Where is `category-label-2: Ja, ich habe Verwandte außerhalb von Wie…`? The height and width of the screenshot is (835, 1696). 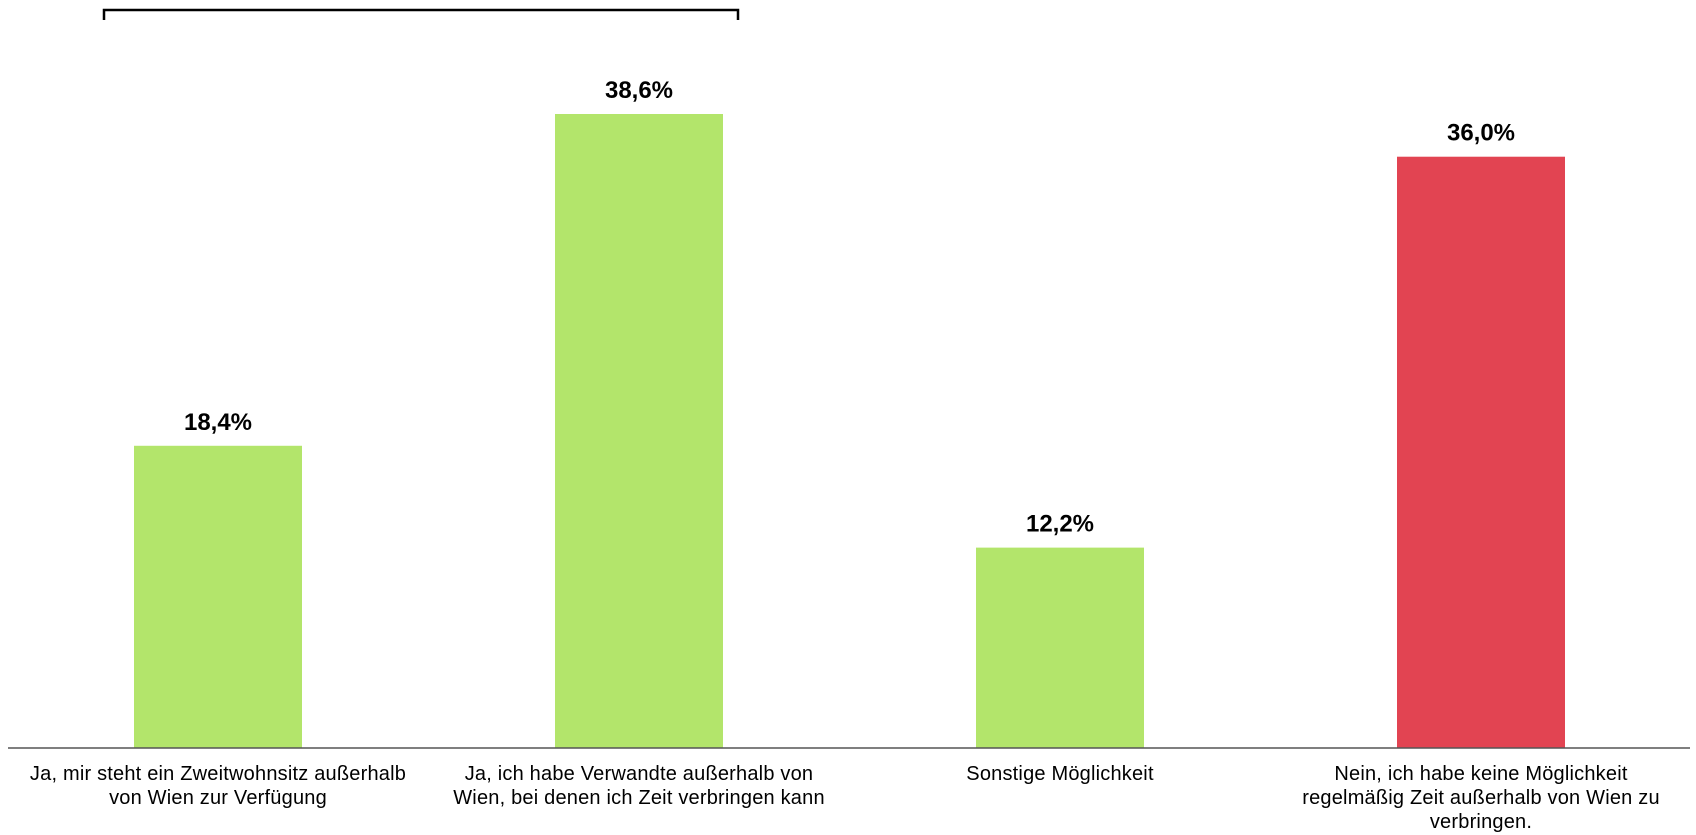
category-label-2: Ja, ich habe Verwandte außerhalb von Wie… is located at coordinates (639, 786).